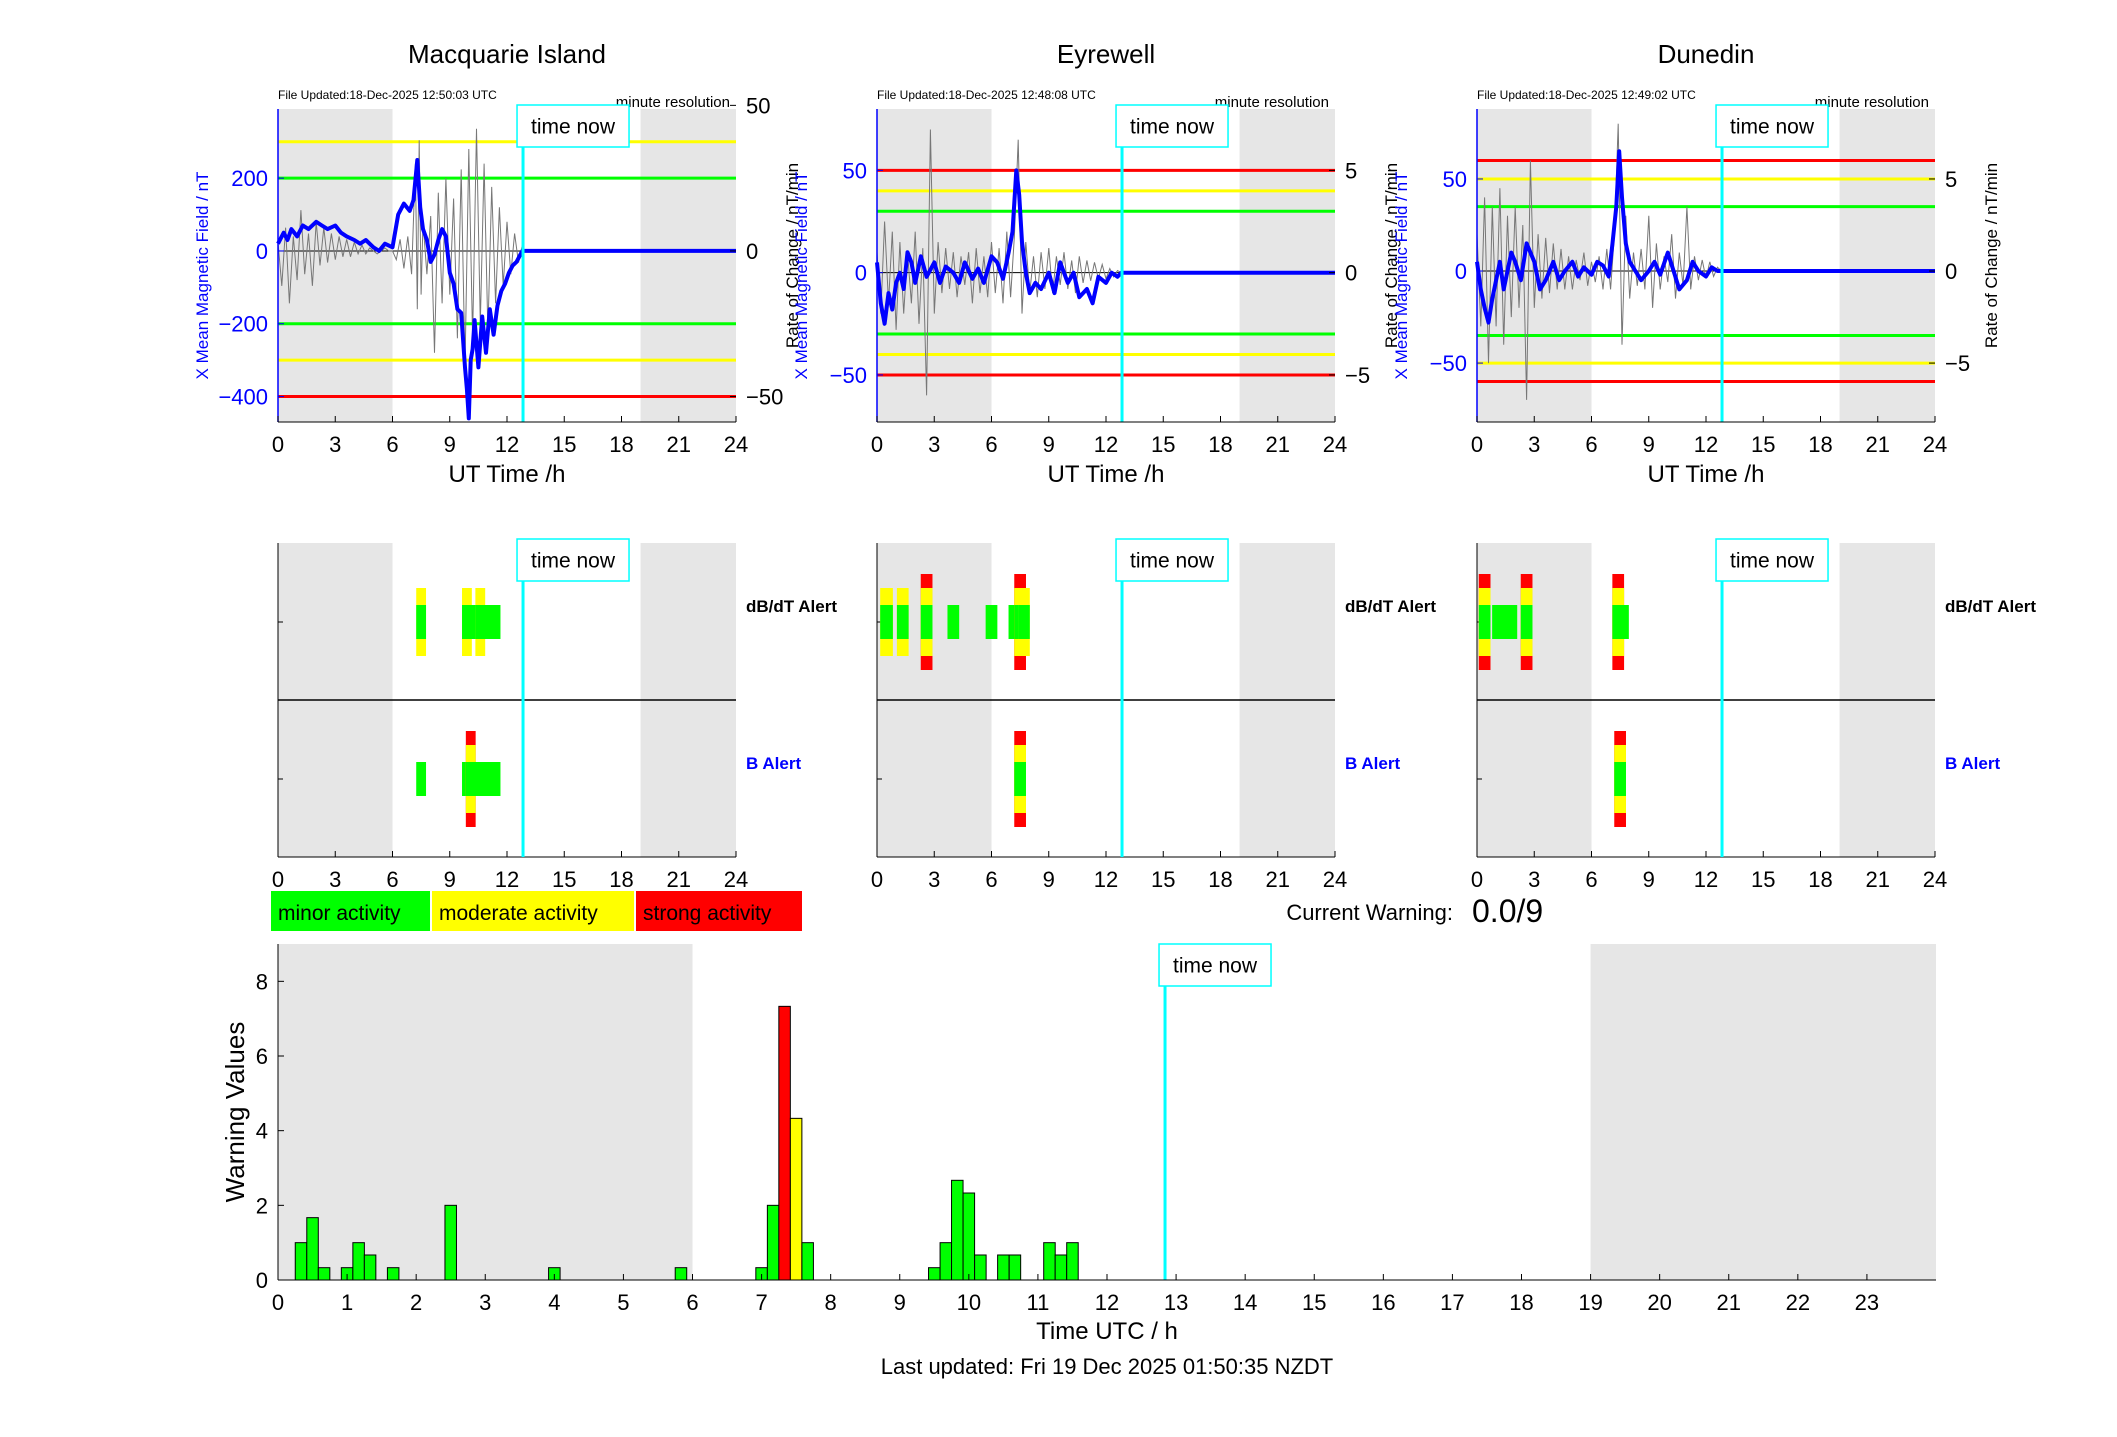 This screenshot has width=2117, height=1437. What do you see at coordinates (1106, 54) in the screenshot?
I see `station-title: Eyrewell` at bounding box center [1106, 54].